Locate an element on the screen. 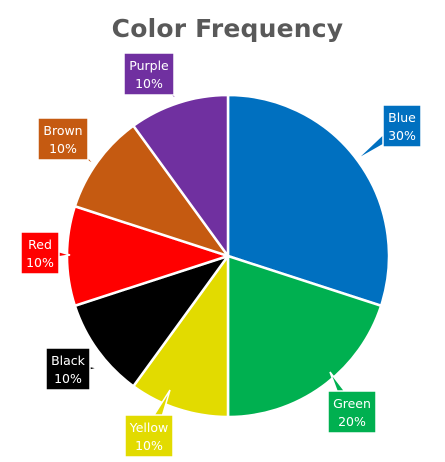  data-label-category: Black is located at coordinates (68, 360).